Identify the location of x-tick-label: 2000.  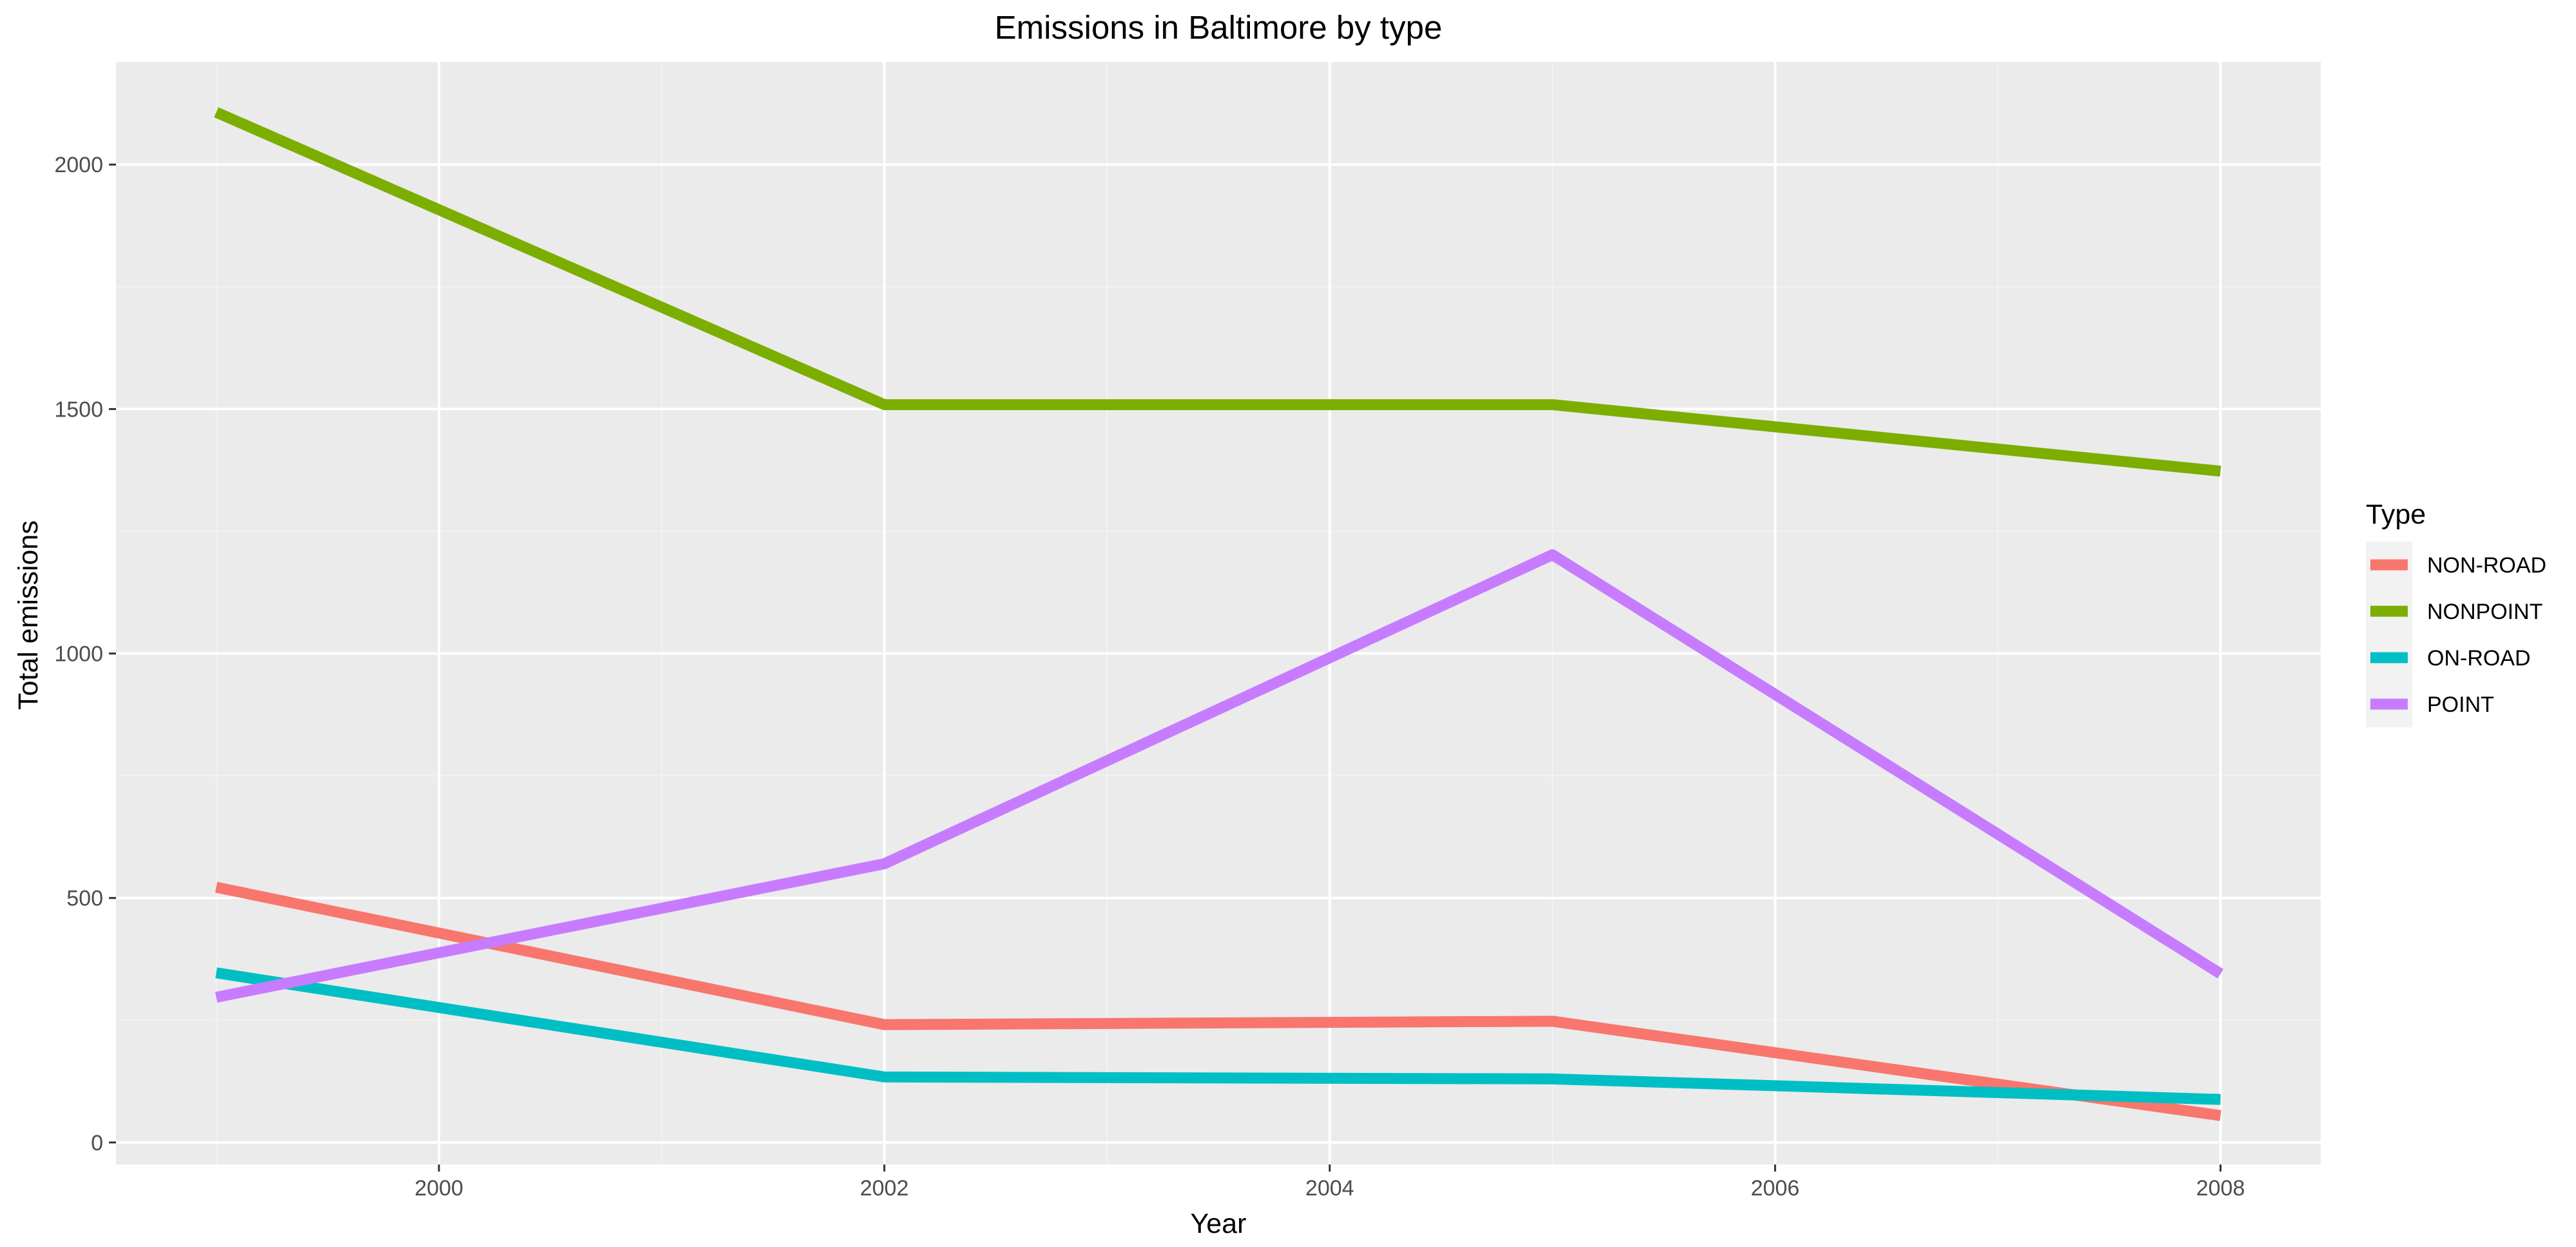
(439, 1188).